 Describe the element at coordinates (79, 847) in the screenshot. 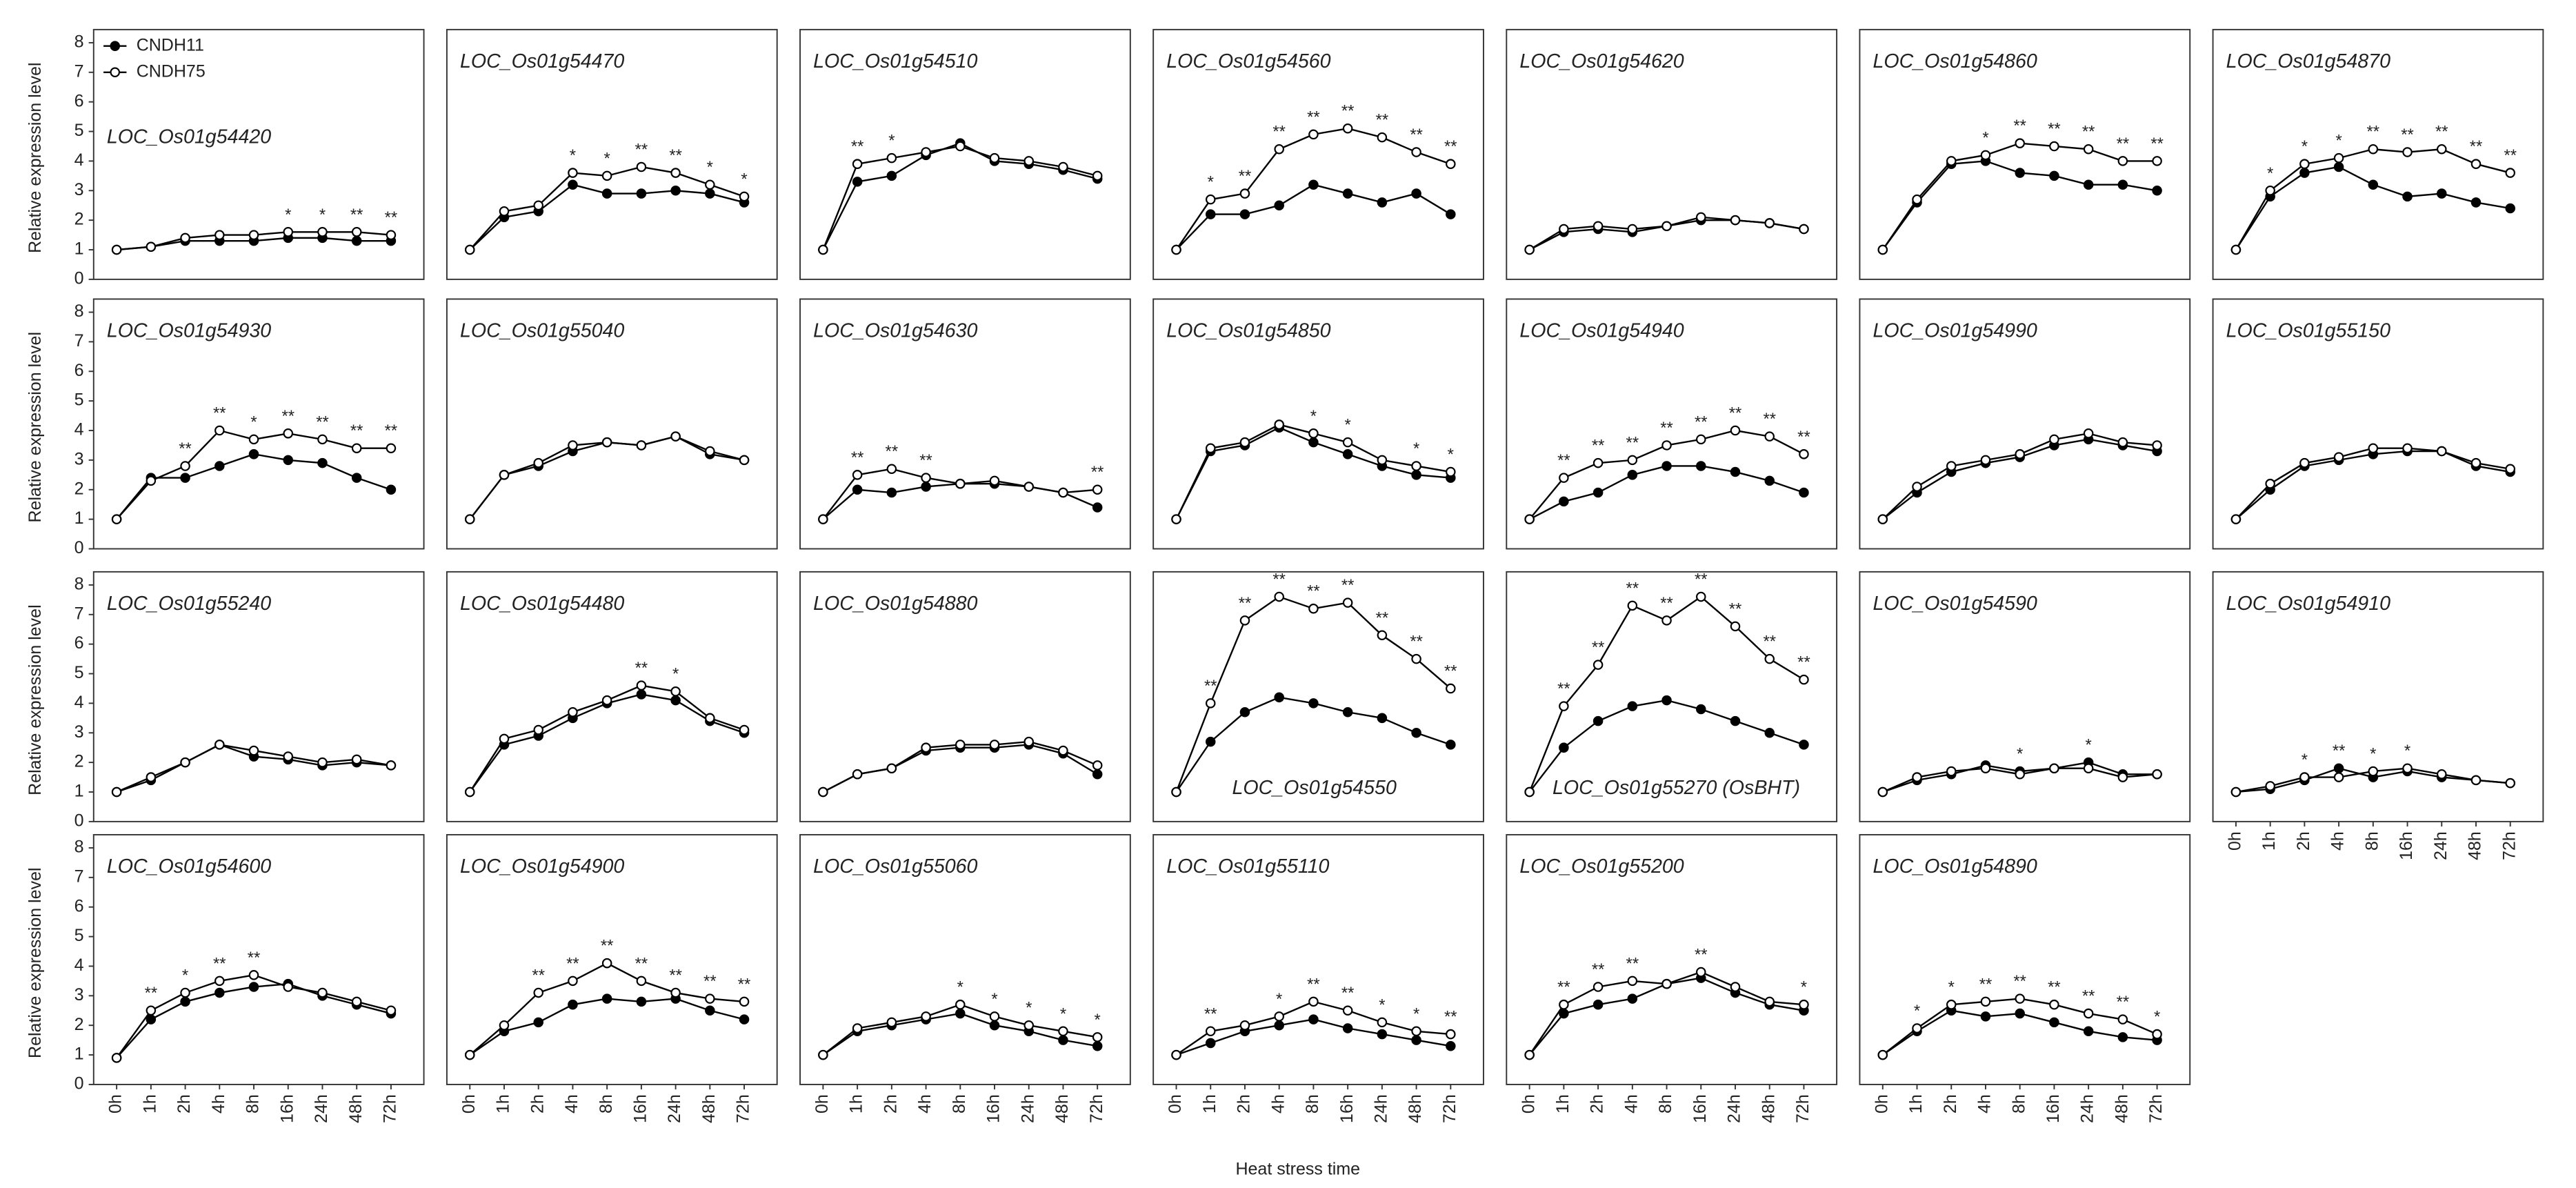

I see `y-tick-label: 8` at that location.